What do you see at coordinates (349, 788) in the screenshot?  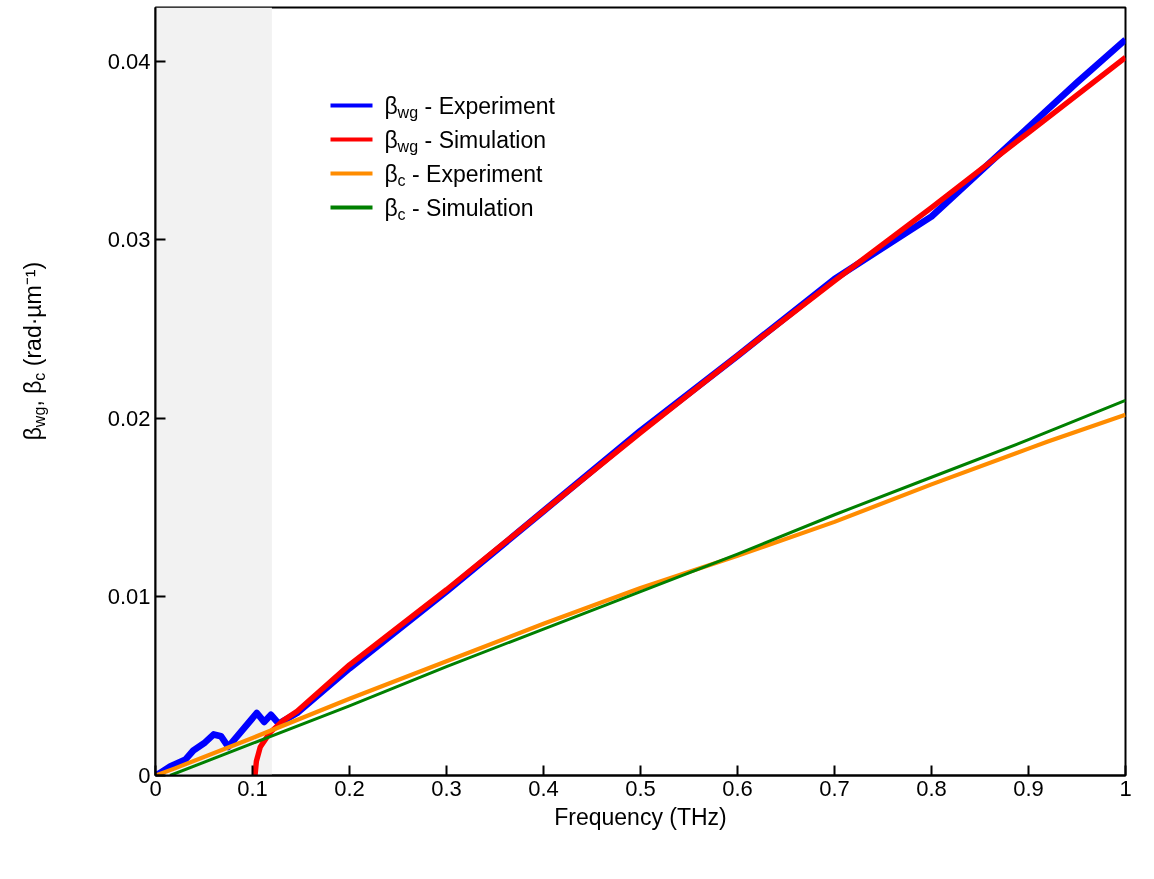 I see `x-tick-label: 0.2` at bounding box center [349, 788].